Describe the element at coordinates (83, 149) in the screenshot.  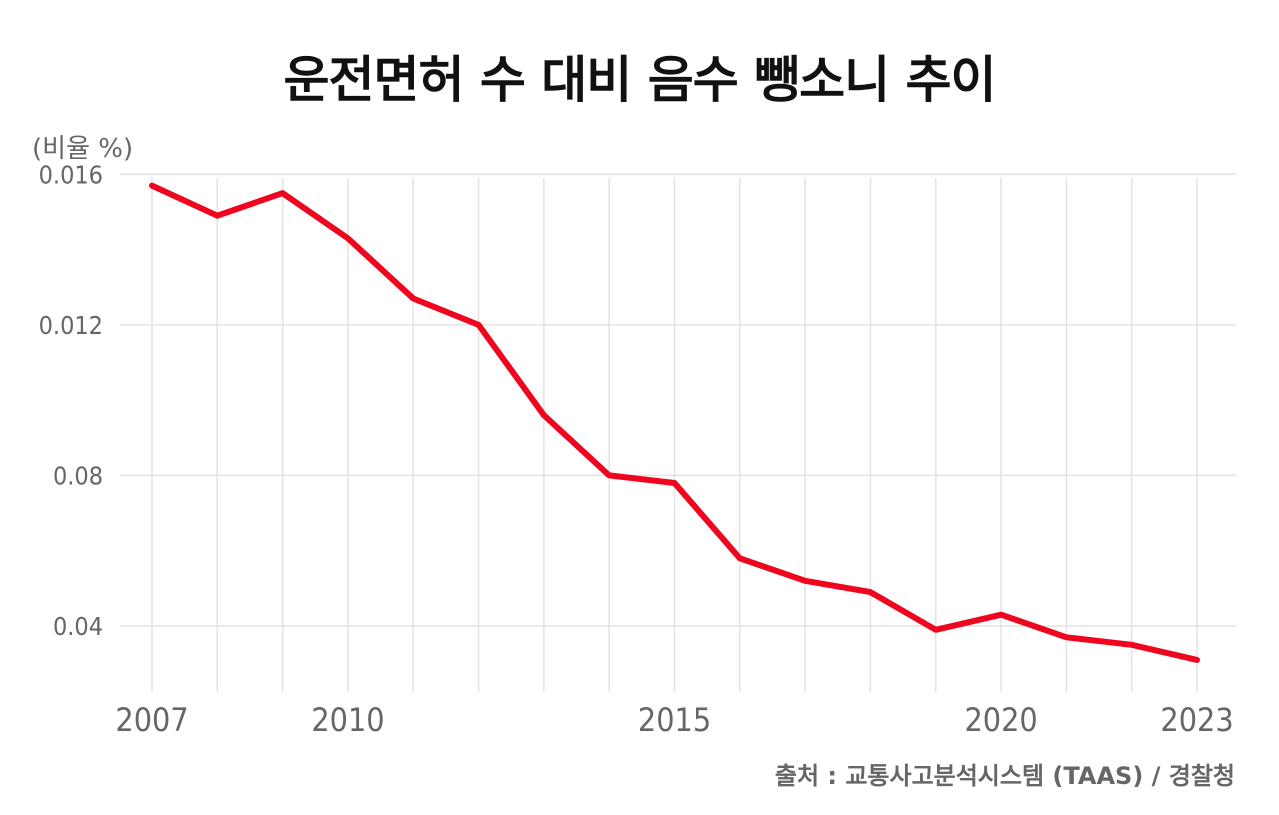
I see `y-axis-label: (비율 %)` at that location.